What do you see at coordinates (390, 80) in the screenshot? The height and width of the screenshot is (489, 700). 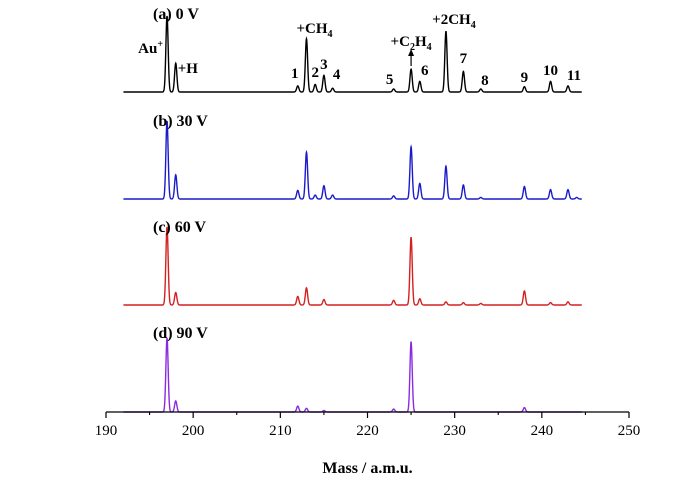 I see `peak-number-5: 5` at bounding box center [390, 80].